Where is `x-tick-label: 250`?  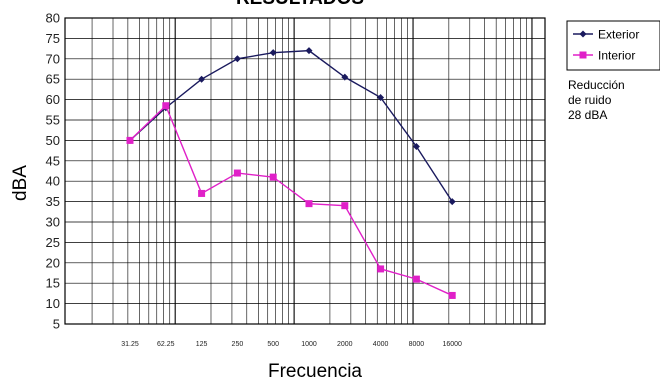
x-tick-label: 250 is located at coordinates (238, 344).